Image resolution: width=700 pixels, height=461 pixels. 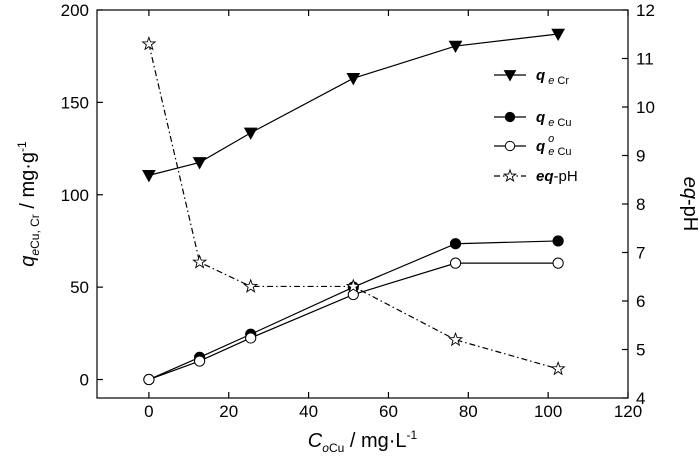 I want to click on x-tick-label: 100, so click(x=548, y=411).